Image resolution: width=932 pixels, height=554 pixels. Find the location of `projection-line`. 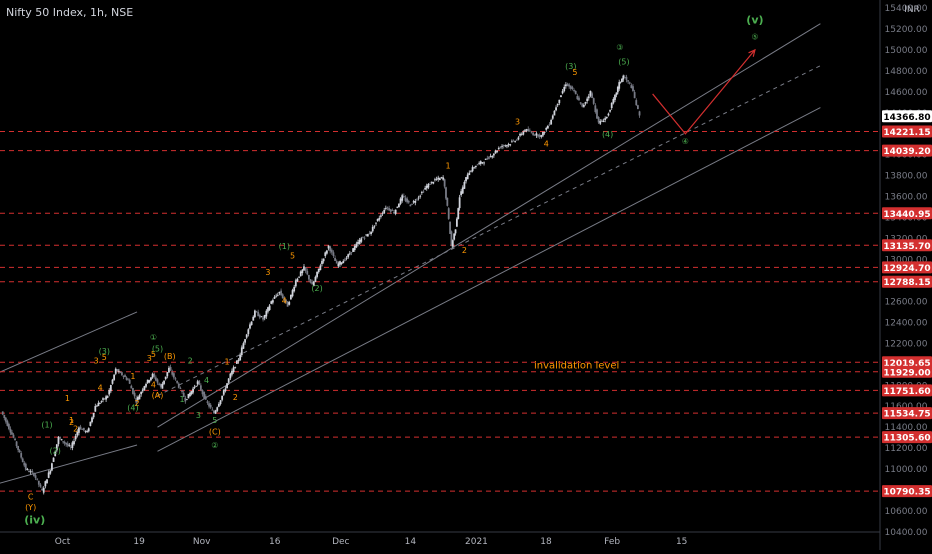

projection-line is located at coordinates (704, 92).